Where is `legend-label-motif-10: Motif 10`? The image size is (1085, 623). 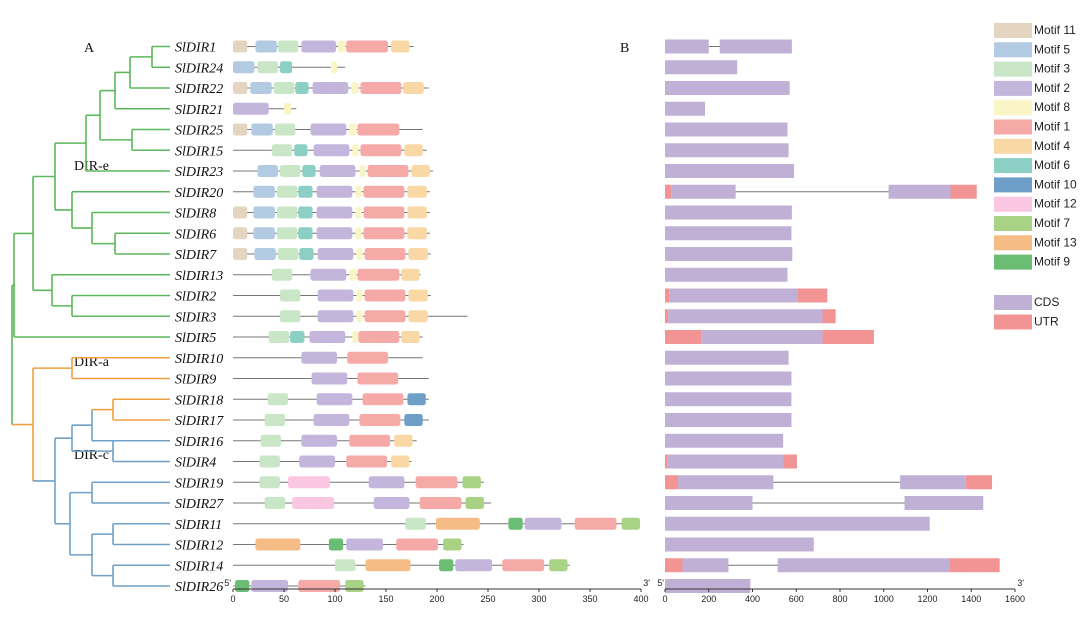
legend-label-motif-10: Motif 10 is located at coordinates (1055, 184).